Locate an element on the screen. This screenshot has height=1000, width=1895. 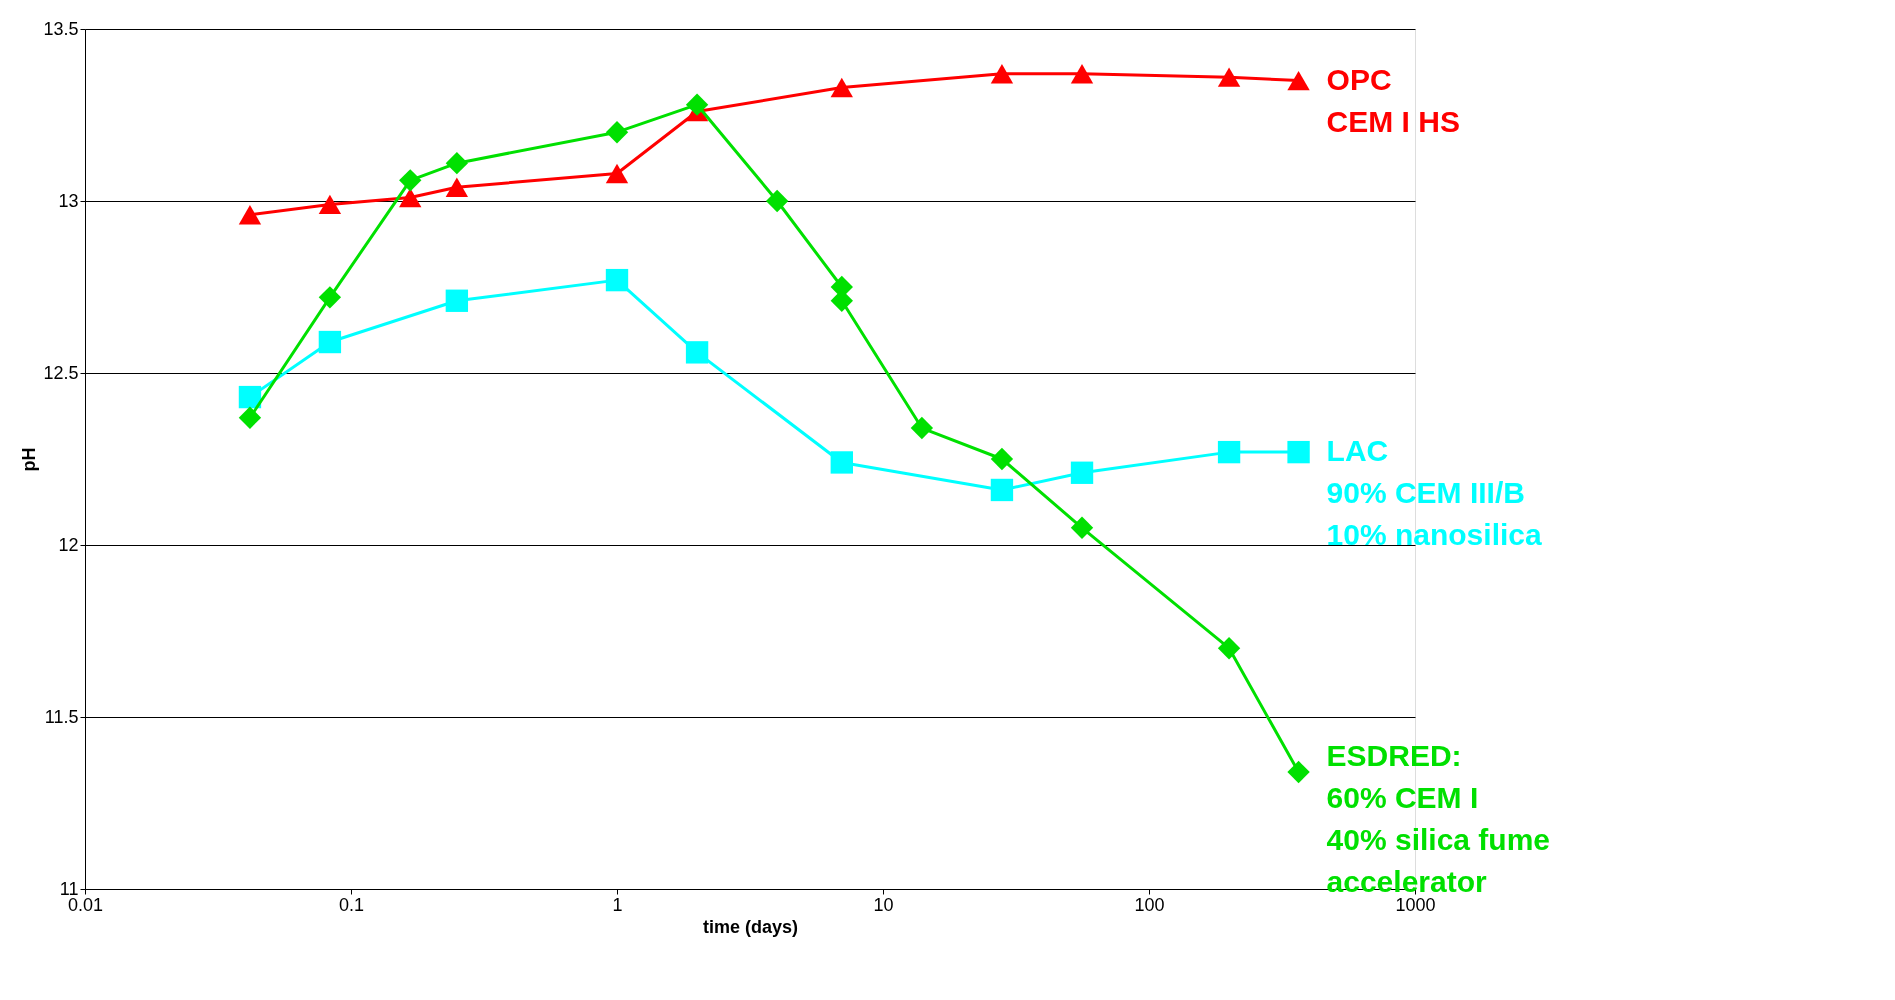
x-axis-title: time (days) is located at coordinates (750, 926).